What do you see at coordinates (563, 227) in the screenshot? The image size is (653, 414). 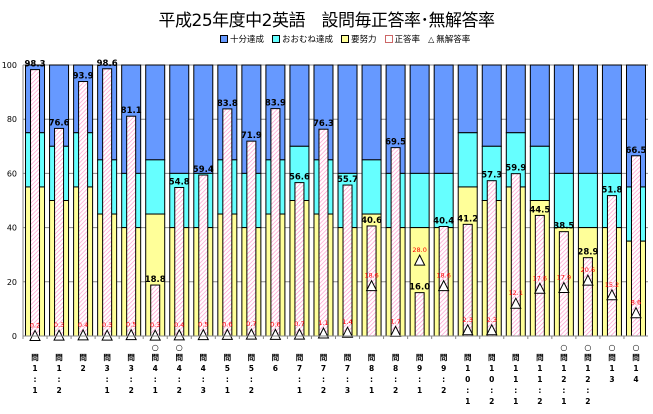 I see `correct-rate-label: 38.5` at bounding box center [563, 227].